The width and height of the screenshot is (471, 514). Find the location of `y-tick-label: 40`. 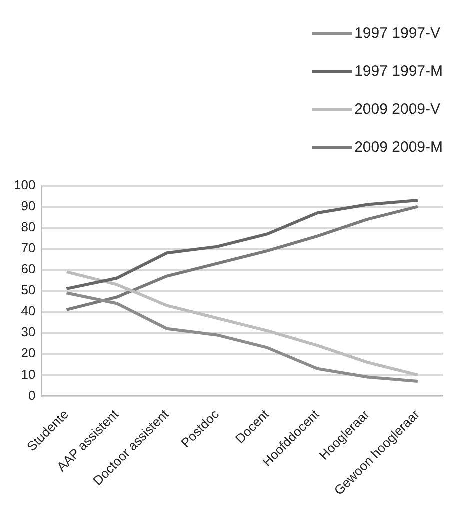

y-tick-label: 40 is located at coordinates (28, 311).